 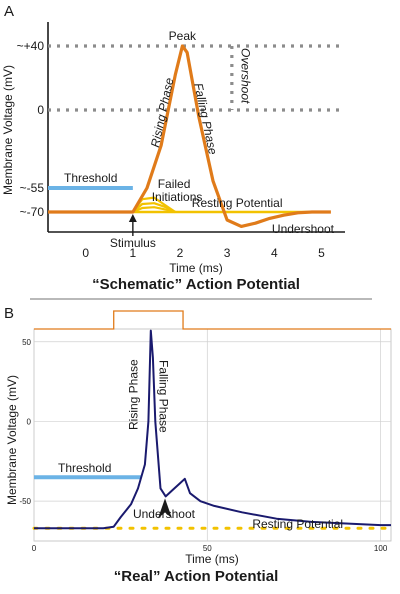 What do you see at coordinates (274, 253) in the screenshot?
I see `x-tick-label: 4` at bounding box center [274, 253].